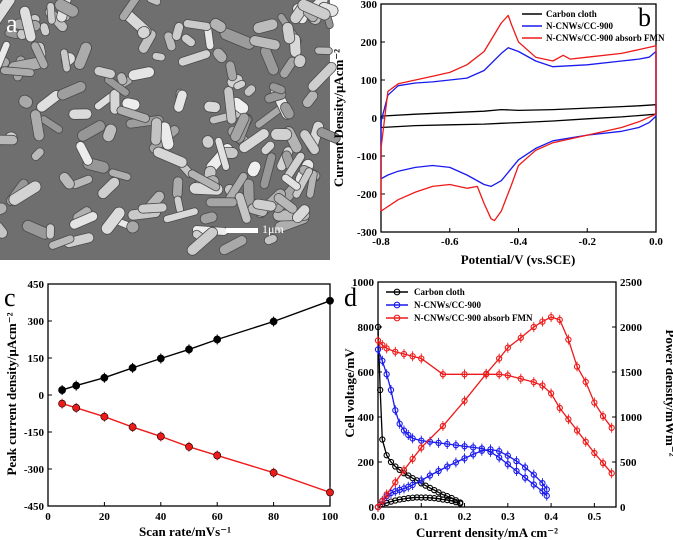 The height and width of the screenshot is (540, 673). Describe the element at coordinates (508, 517) in the screenshot. I see `x-tick-label: 0.3` at that location.